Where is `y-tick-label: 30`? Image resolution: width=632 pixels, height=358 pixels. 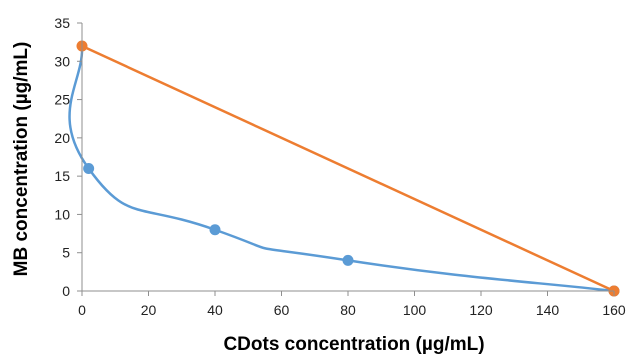 y-tick-label: 30 is located at coordinates (62, 61).